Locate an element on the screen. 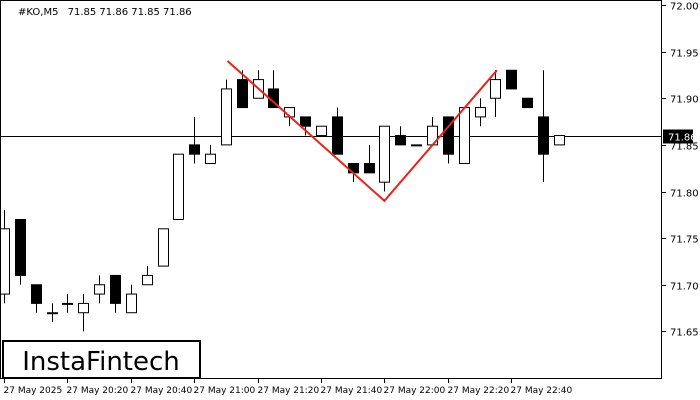  y-tick-label: 71.90 is located at coordinates (684, 100).